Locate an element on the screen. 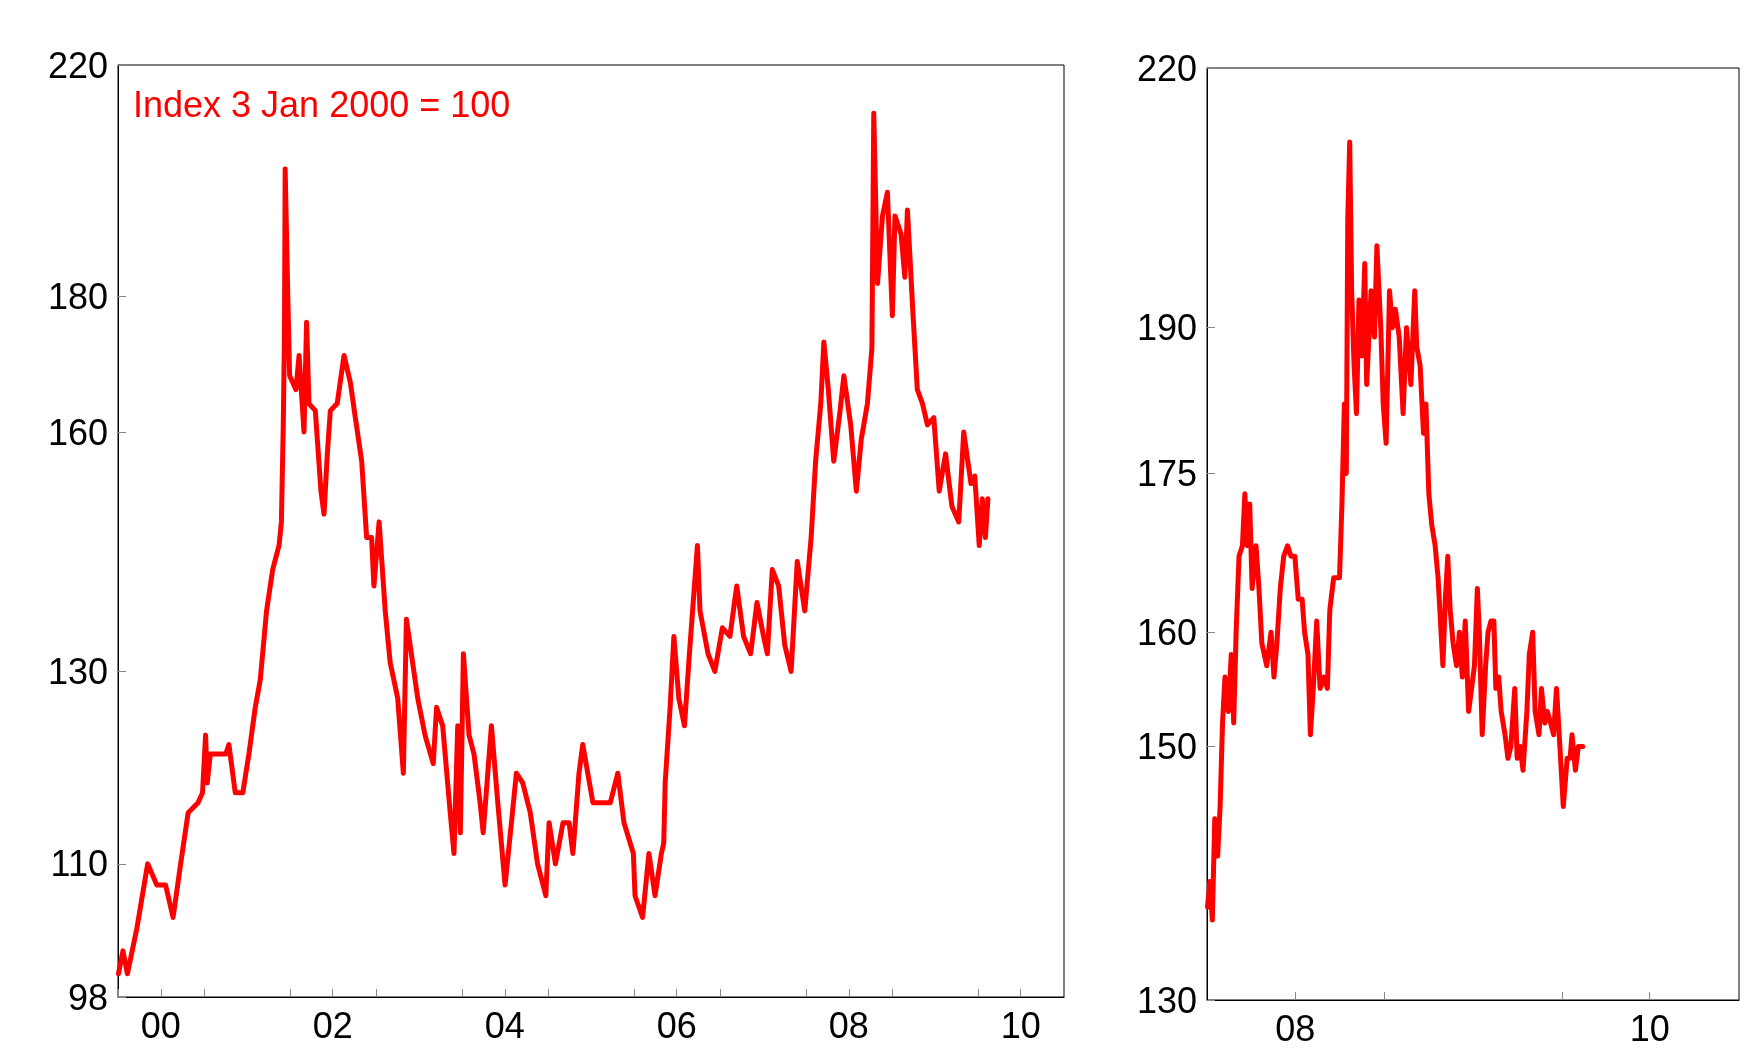  y-tick-label: 180 is located at coordinates (77, 296).